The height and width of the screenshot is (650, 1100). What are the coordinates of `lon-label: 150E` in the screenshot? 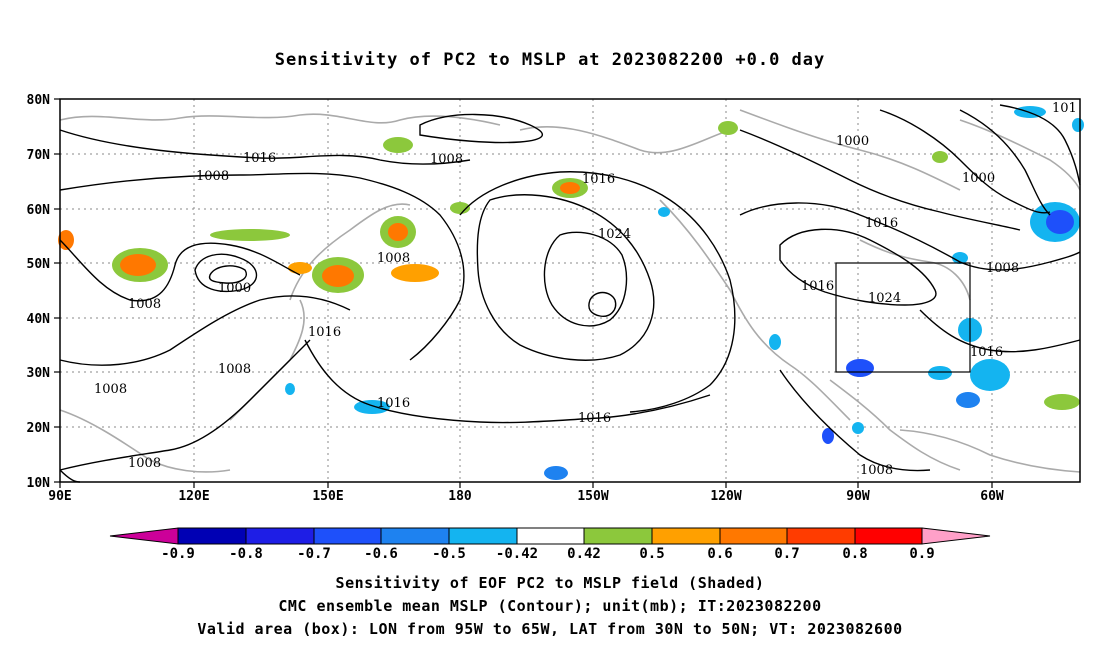 It's located at (327, 496).